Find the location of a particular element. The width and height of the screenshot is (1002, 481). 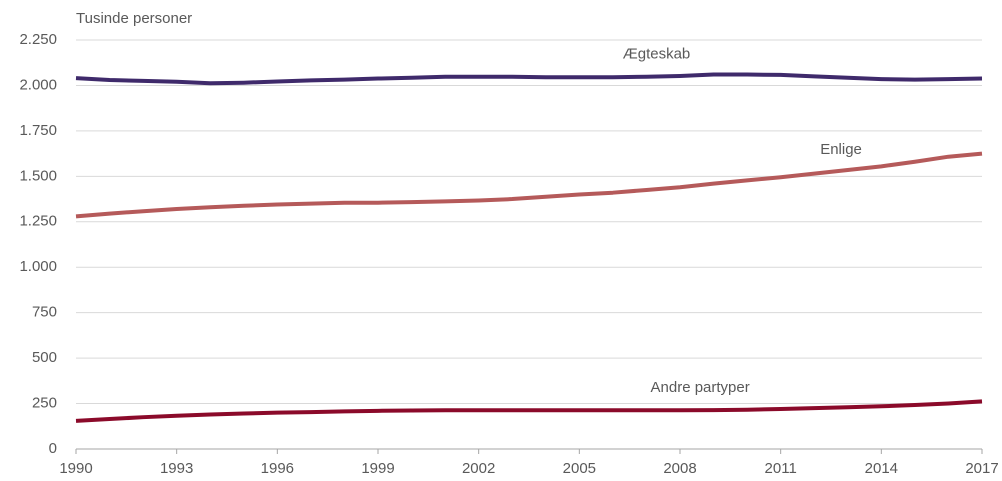

y-tick-label: 1.000 is located at coordinates (38, 266).